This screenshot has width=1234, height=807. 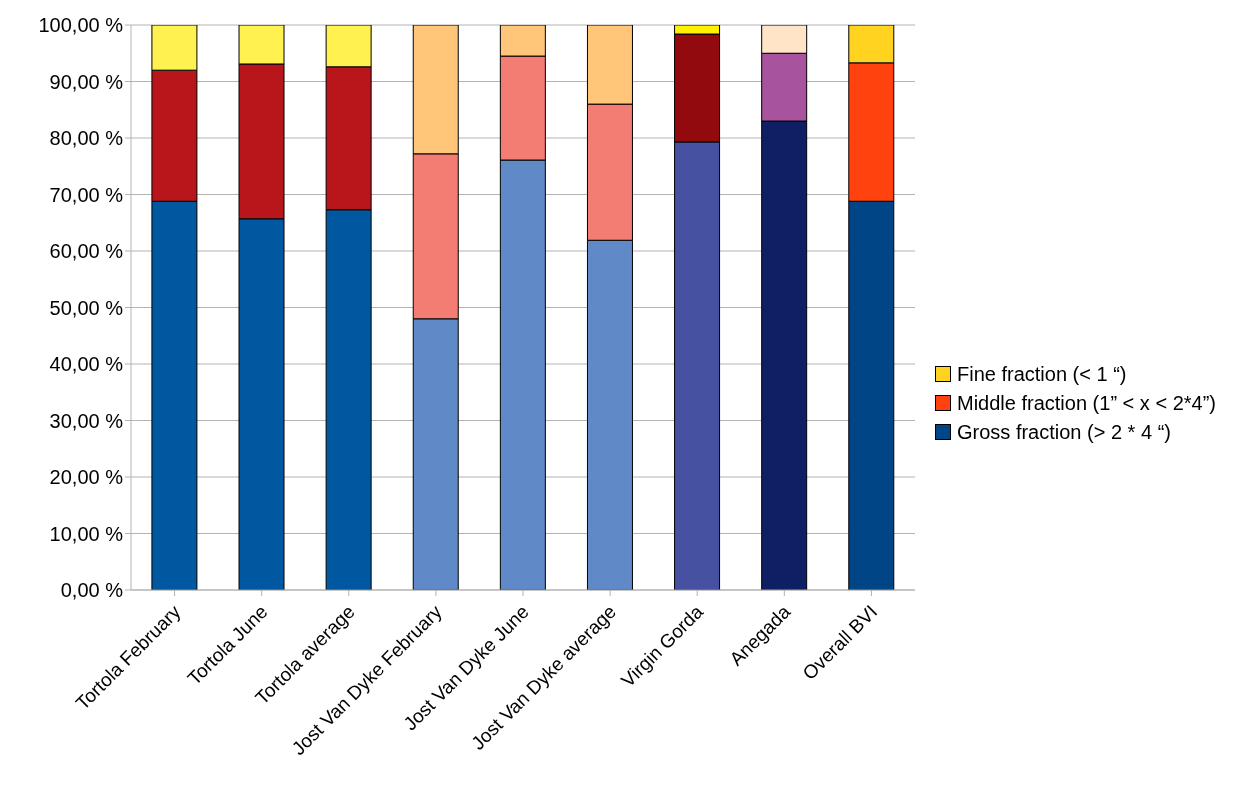 I want to click on legend-label: Gross fraction (> 2 * 4 “), so click(x=1064, y=432).